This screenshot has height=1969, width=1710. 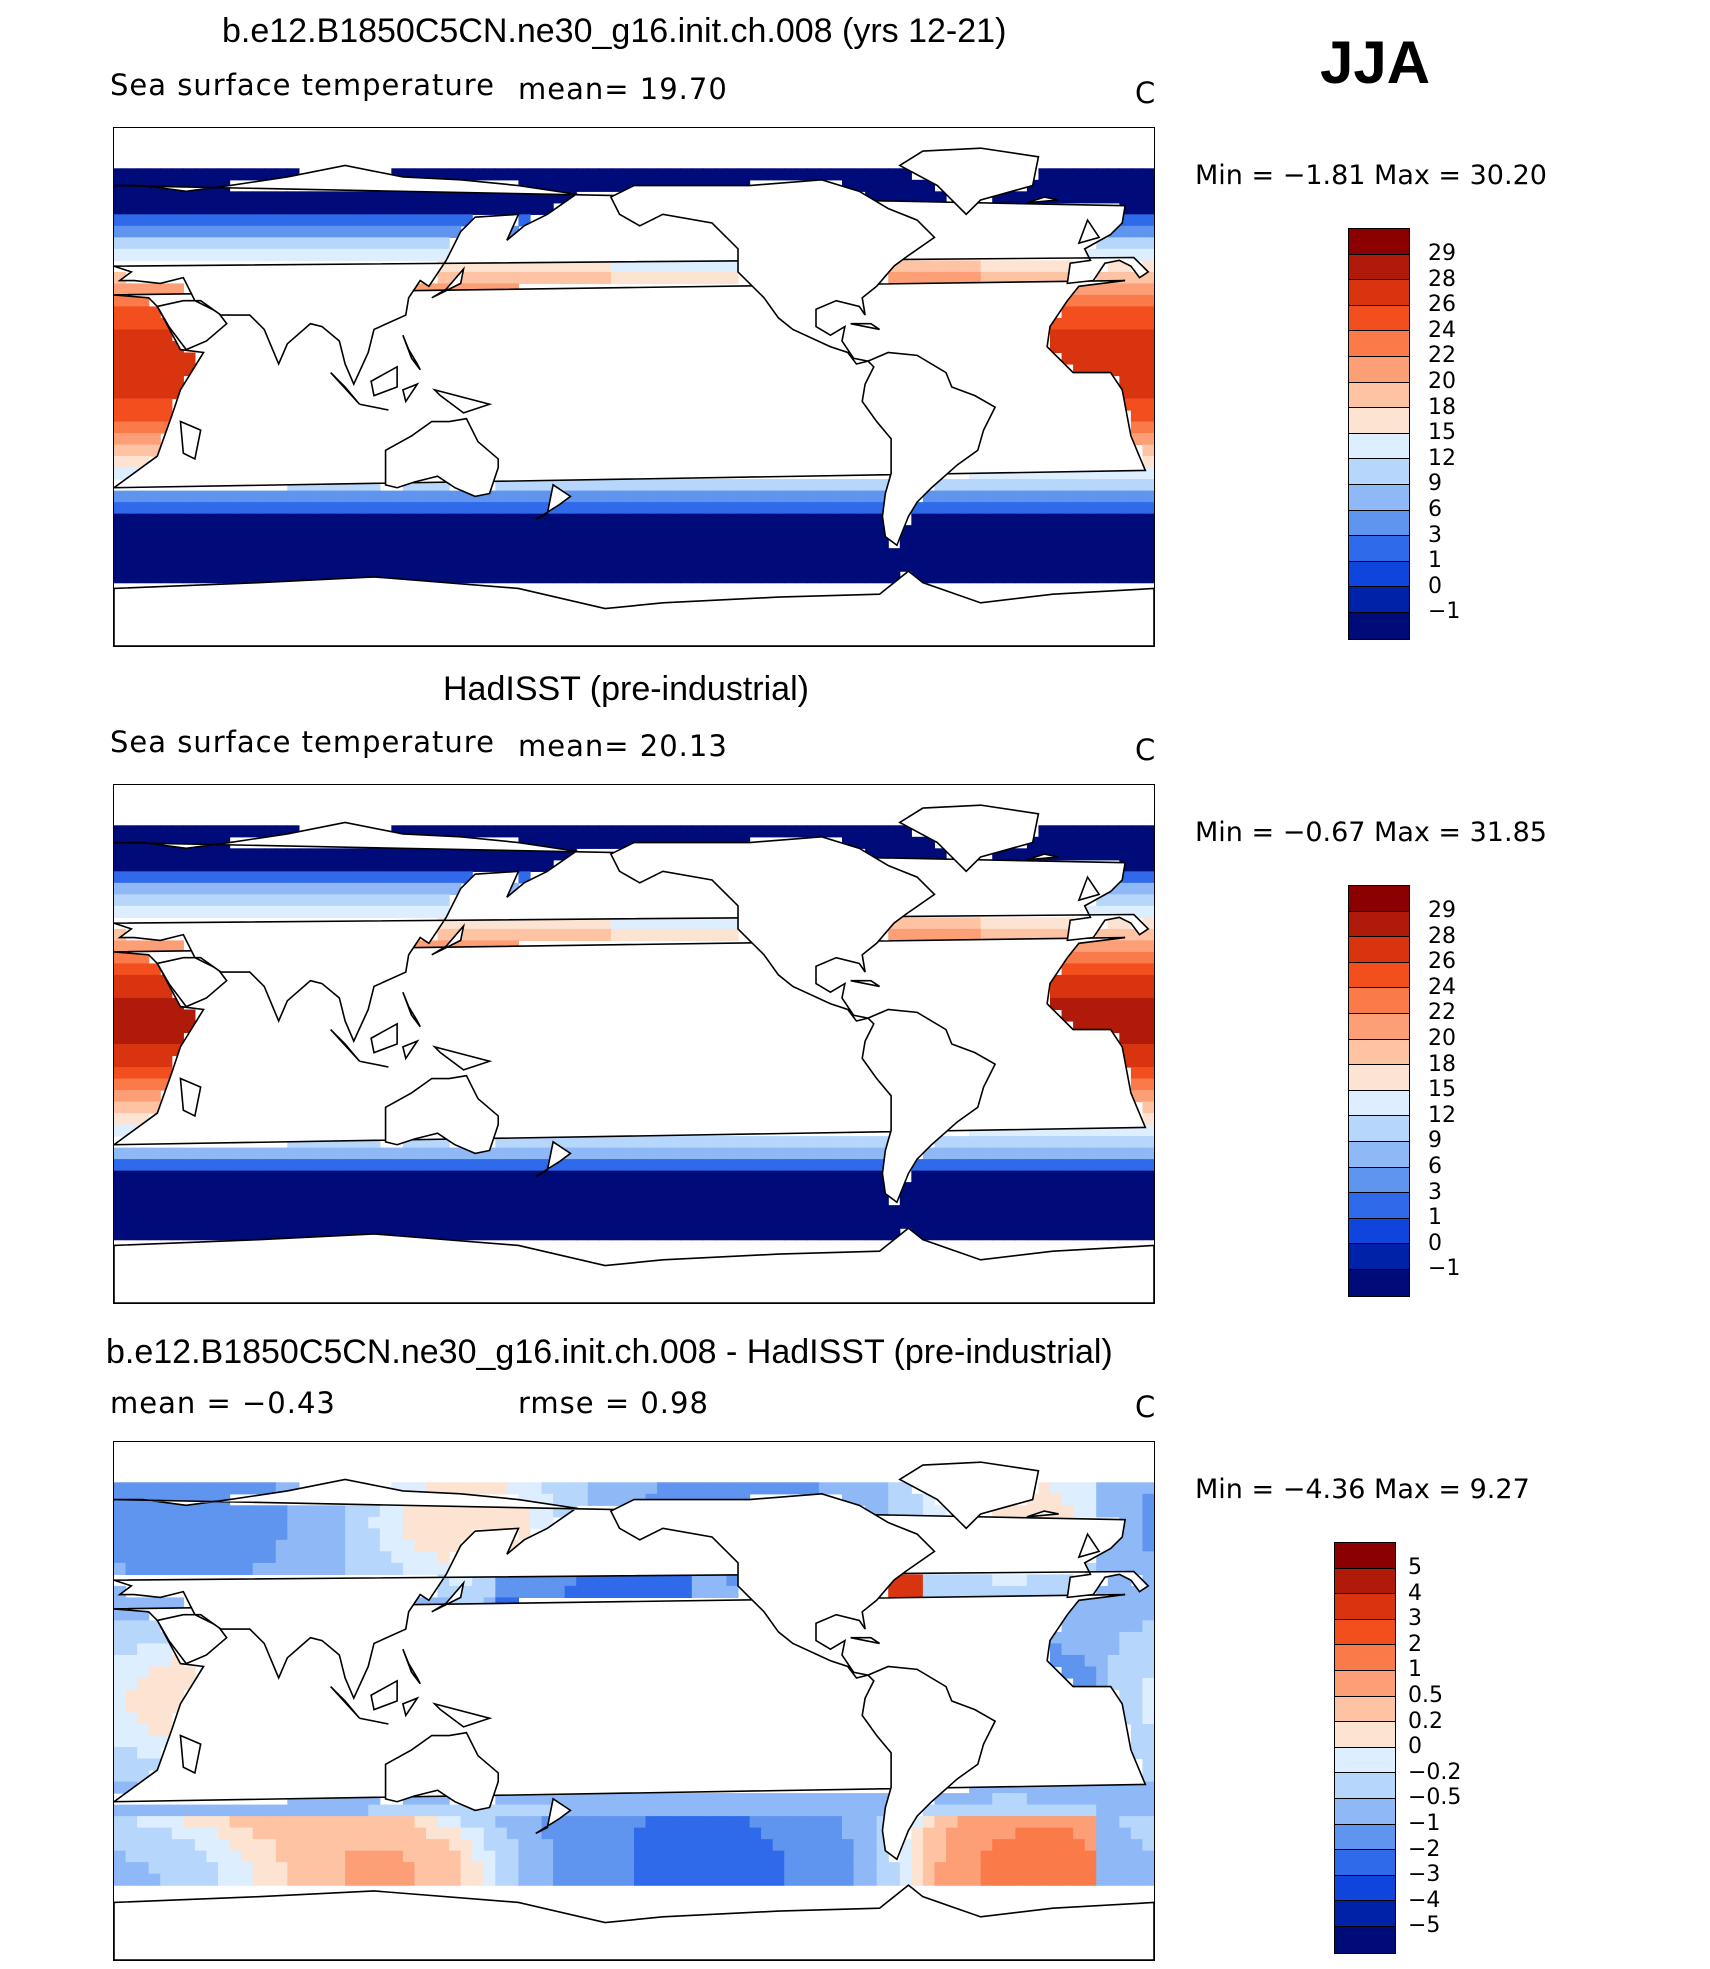 What do you see at coordinates (1444, 433) in the screenshot?
I see `colorbar-labels: 29 28 26 24 22 20 18 15 12 9 6 3 1 0 −1` at bounding box center [1444, 433].